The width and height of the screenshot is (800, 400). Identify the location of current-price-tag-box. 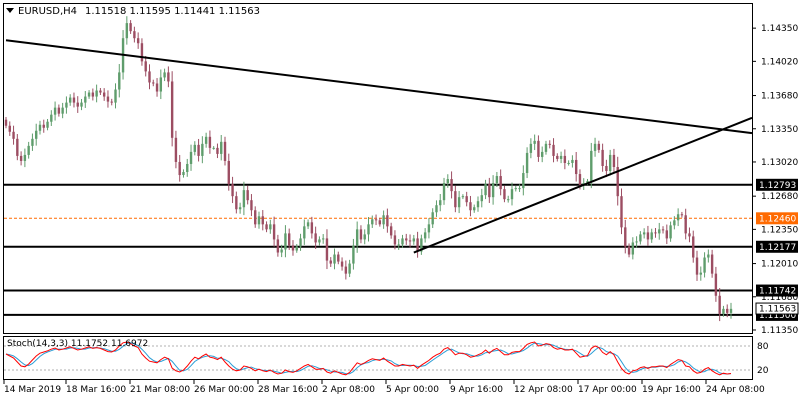
(777, 308).